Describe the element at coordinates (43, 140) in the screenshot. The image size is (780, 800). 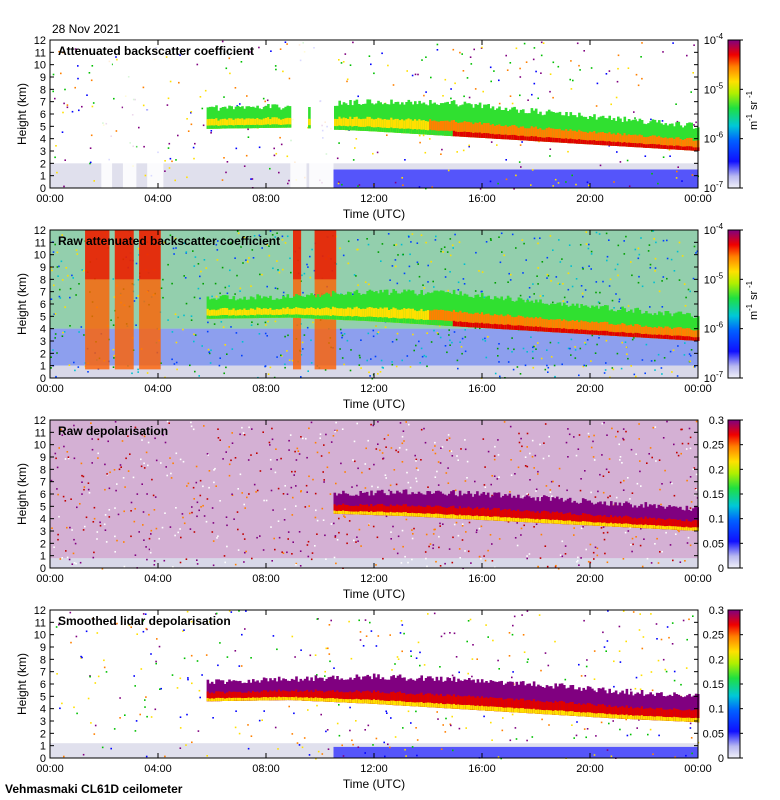
I see `y-tick-label: 4` at that location.